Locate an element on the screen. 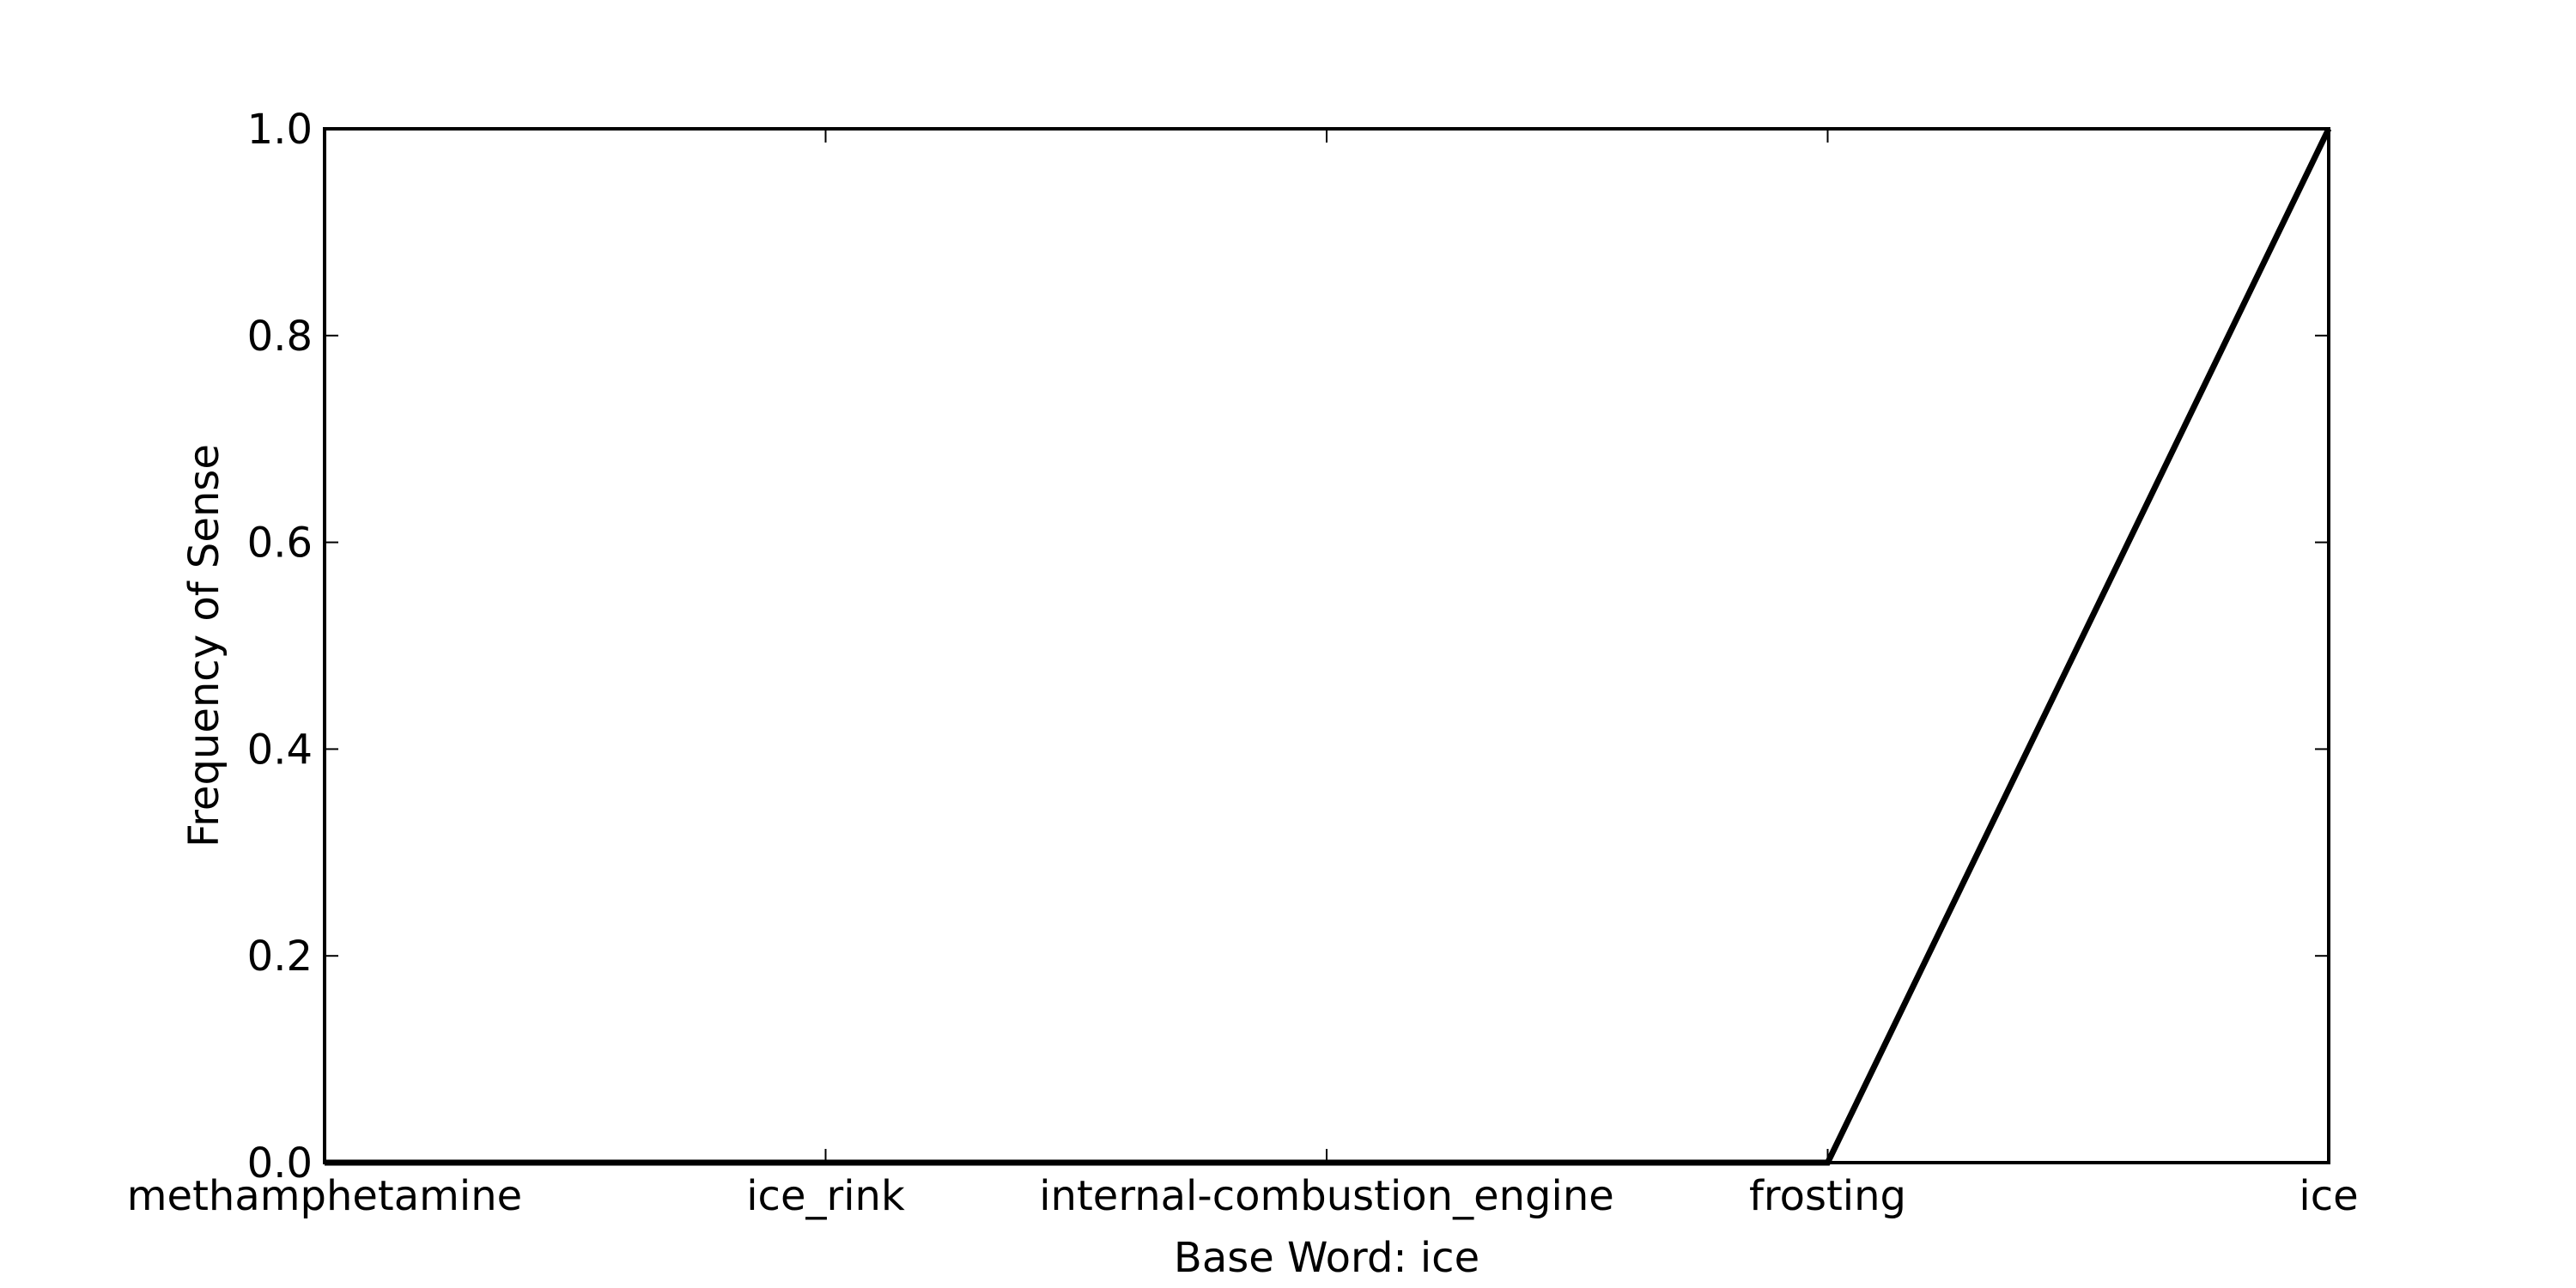 Image resolution: width=2576 pixels, height=1288 pixels. y-tick-label: 1.0 is located at coordinates (280, 130).